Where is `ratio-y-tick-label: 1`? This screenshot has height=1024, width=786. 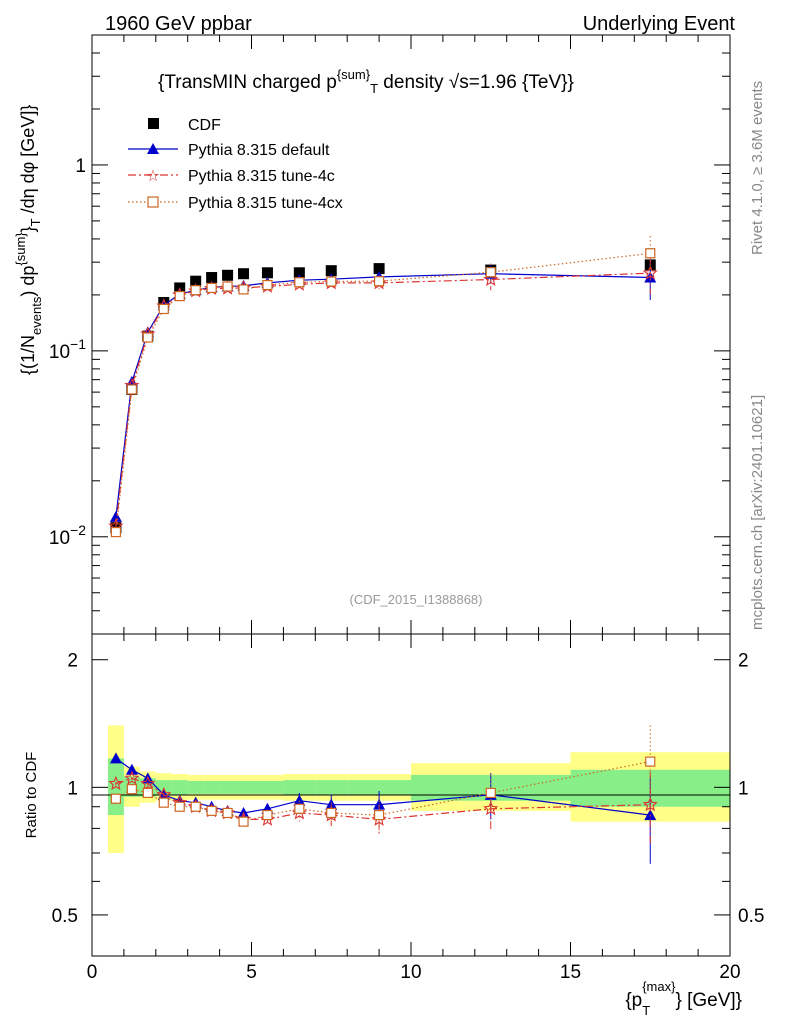
ratio-y-tick-label: 1 is located at coordinates (72, 788).